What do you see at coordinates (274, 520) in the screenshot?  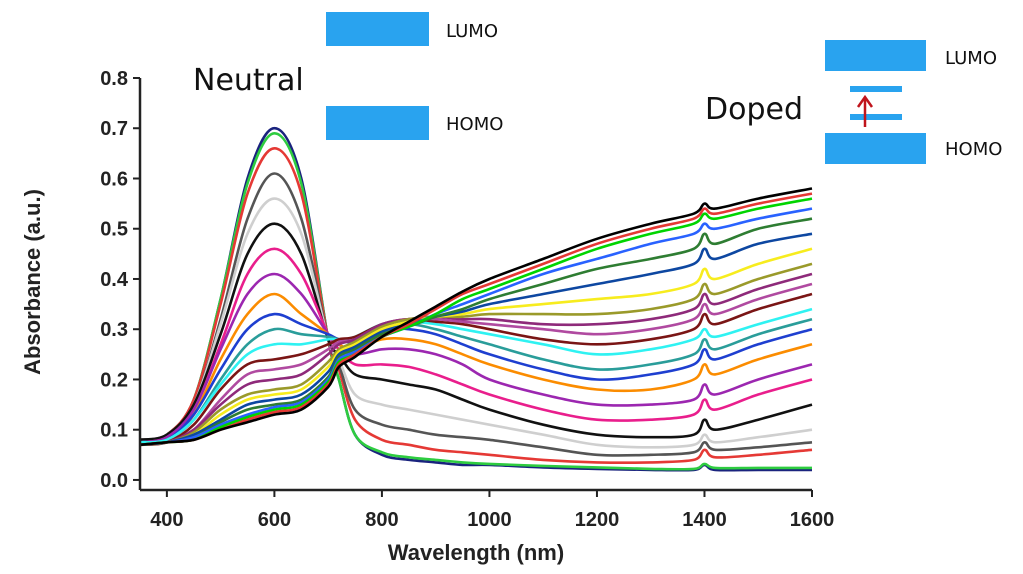 I see `x-tick-label: 600` at bounding box center [274, 520].